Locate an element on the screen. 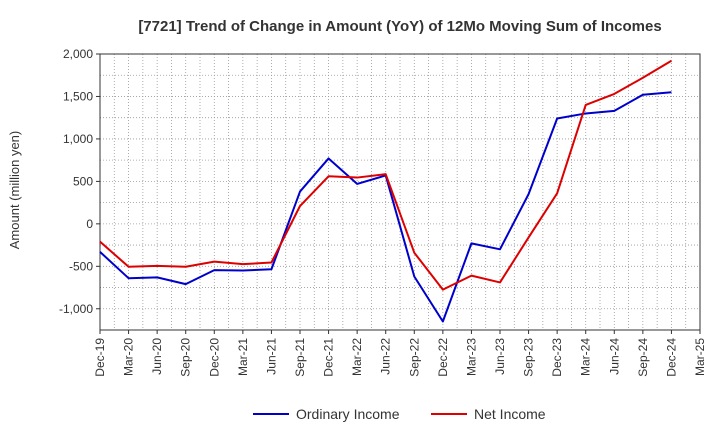  x-tick-label: Mar-20 is located at coordinates (129, 357).